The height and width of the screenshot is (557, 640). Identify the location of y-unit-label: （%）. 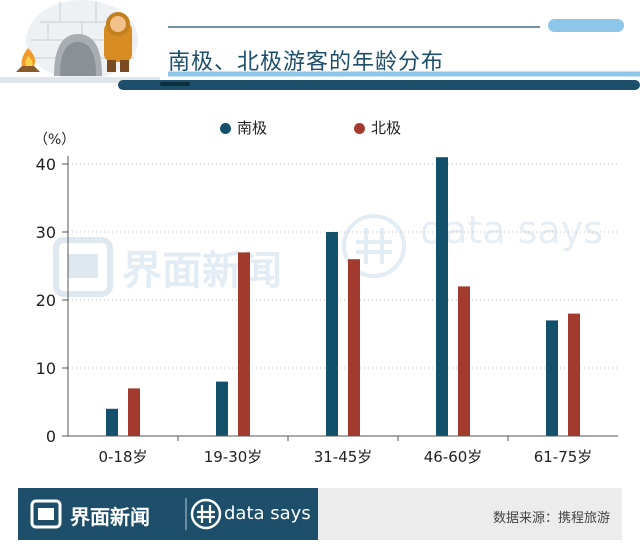
(54, 140).